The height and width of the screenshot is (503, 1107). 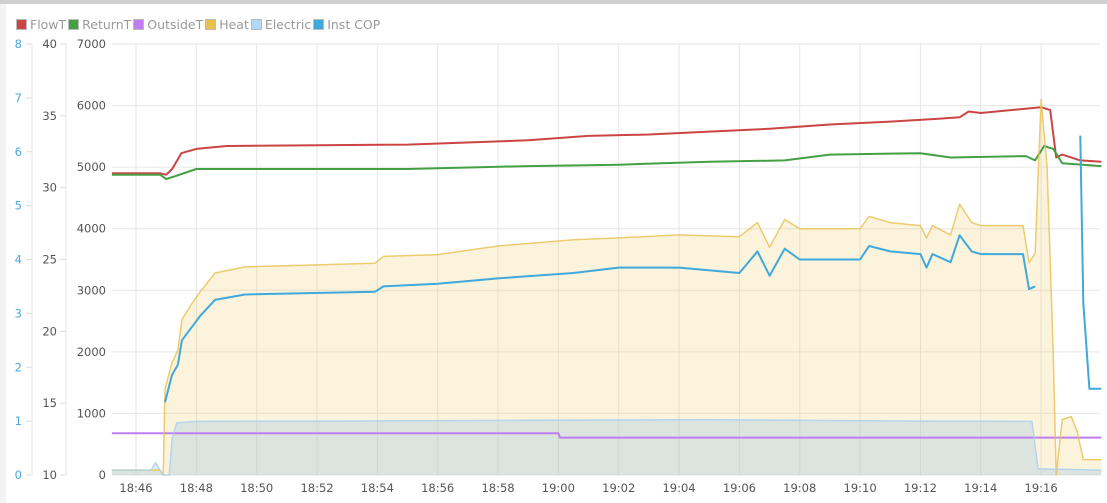 I want to click on x-tick-label: 19:04, so click(x=678, y=488).